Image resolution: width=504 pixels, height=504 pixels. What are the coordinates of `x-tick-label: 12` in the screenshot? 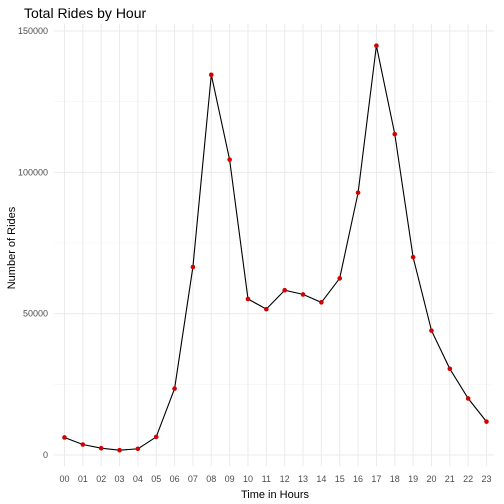 It's located at (285, 479).